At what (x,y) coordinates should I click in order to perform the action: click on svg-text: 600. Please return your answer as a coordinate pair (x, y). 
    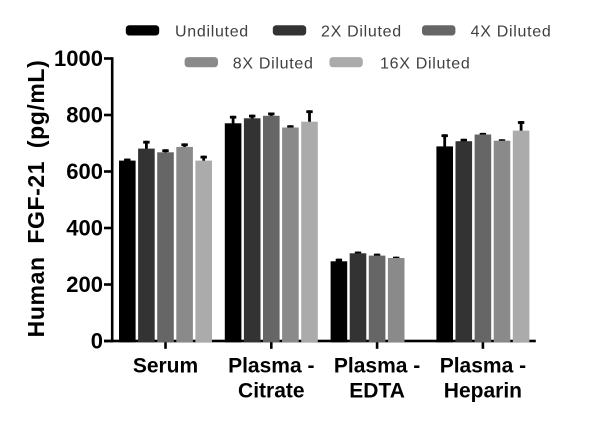
    Looking at the image, I should click on (84, 171).